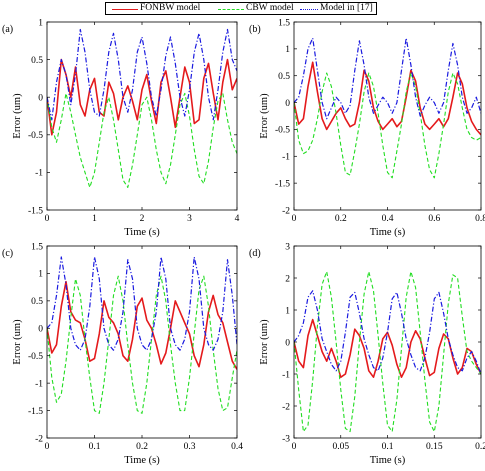  Describe the element at coordinates (7, 29) in the screenshot. I see `panel-label: (a)` at that location.